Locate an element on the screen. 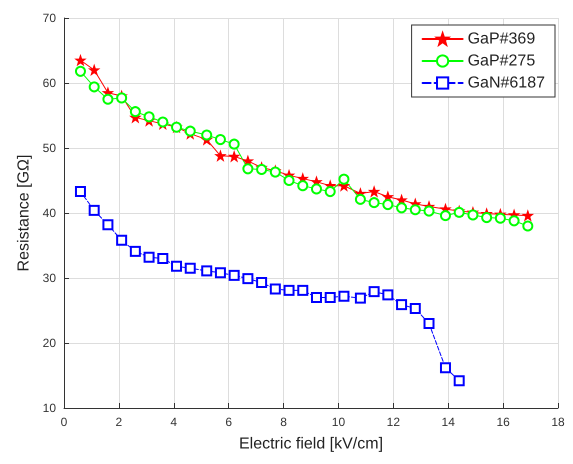  y-axis-title: Resistance [GΩ] is located at coordinates (23, 213).